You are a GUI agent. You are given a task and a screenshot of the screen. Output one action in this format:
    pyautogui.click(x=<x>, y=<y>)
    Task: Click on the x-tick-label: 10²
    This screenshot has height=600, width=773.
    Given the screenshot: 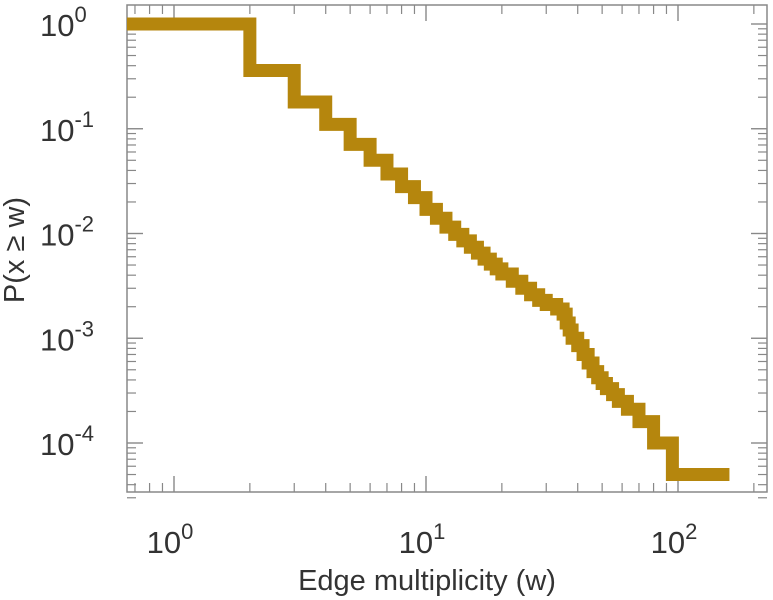 What is the action you would take?
    pyautogui.click(x=674, y=539)
    